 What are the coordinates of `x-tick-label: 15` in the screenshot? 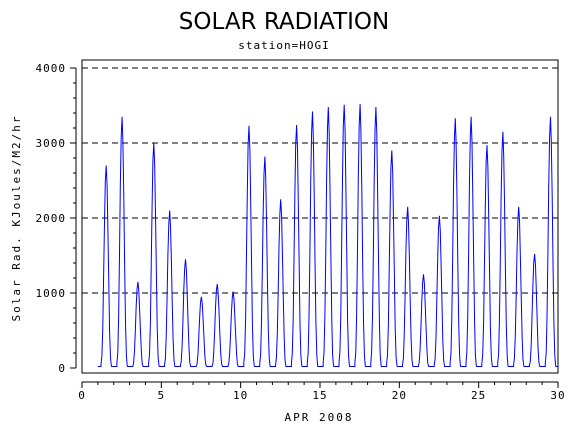 It's located at (319, 395).